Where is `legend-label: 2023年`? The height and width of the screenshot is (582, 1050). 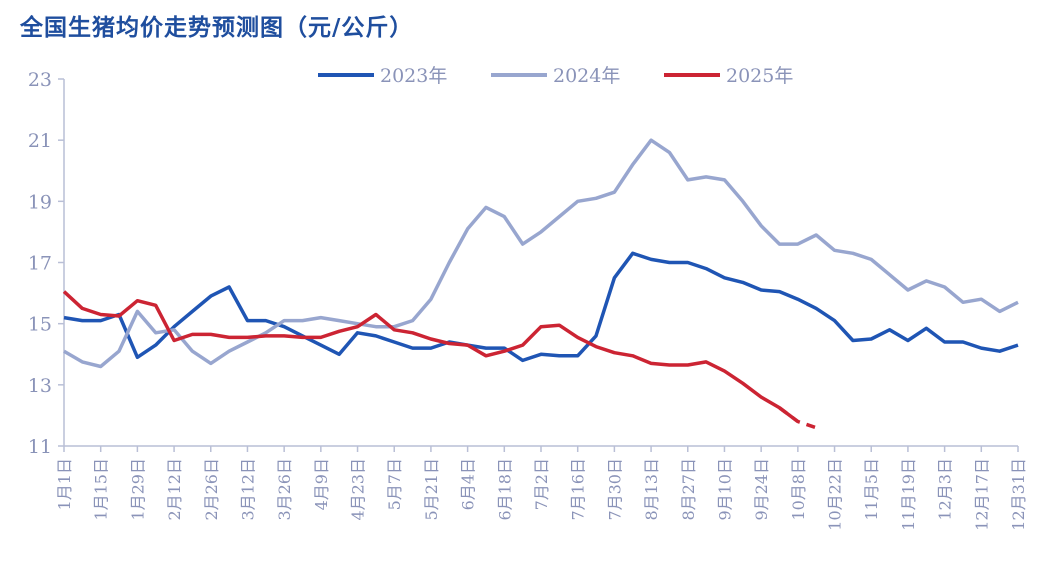
legend-label: 2023年 is located at coordinates (413, 76).